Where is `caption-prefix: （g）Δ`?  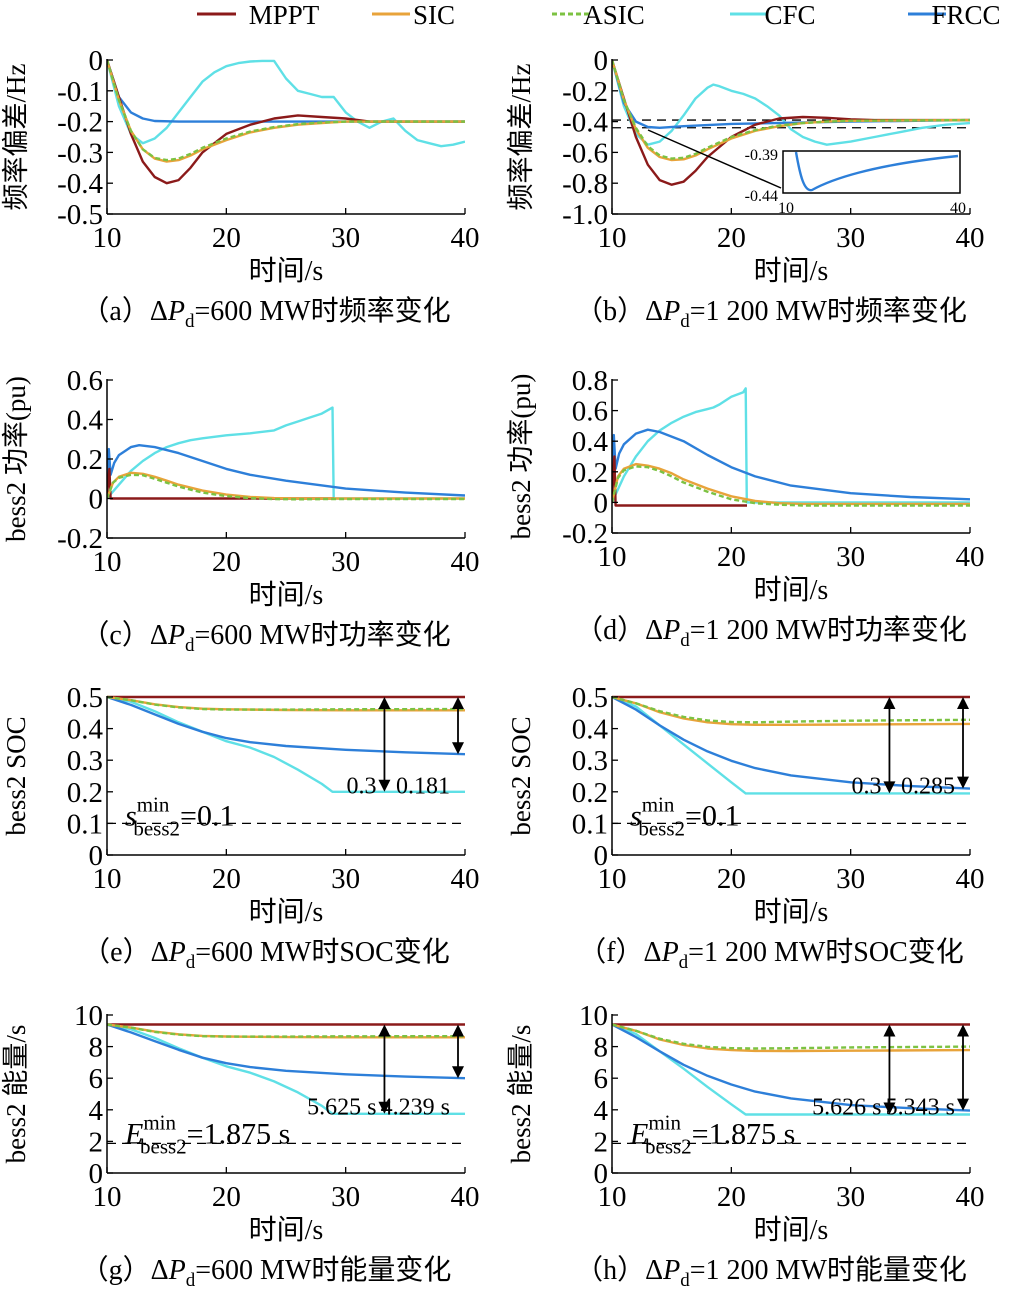
caption-prefix: （g）Δ is located at coordinates (125, 1270).